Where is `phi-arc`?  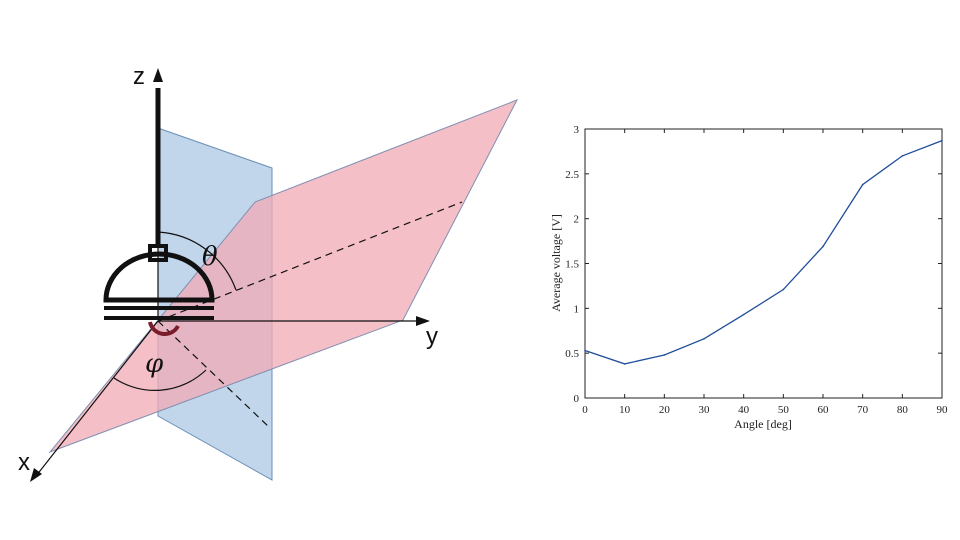
phi-arc is located at coordinates (160, 380).